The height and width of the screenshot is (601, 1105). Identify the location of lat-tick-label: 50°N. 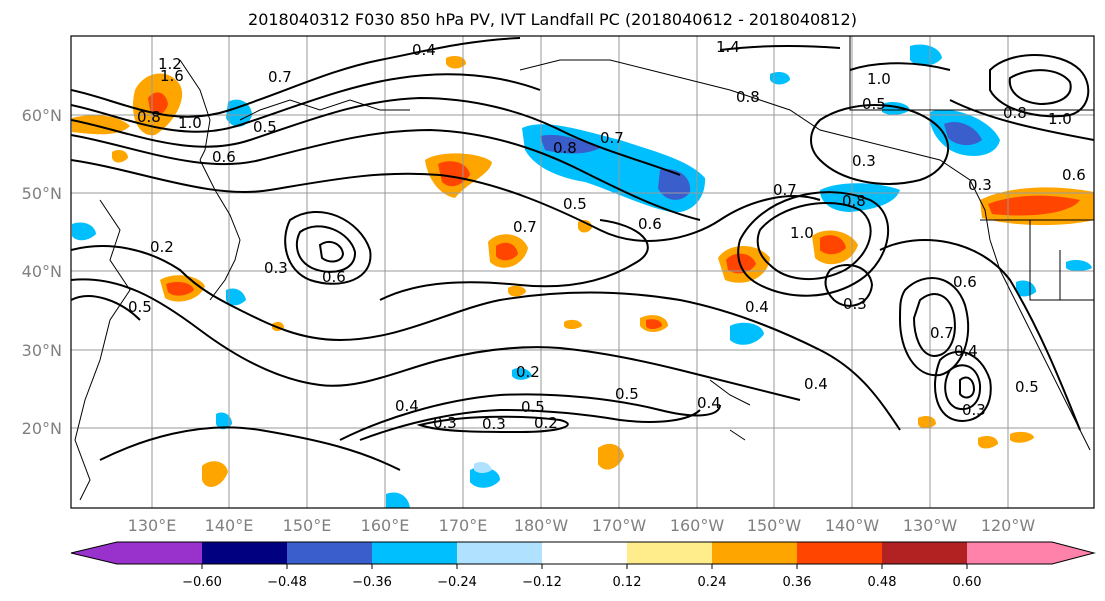
(42, 193).